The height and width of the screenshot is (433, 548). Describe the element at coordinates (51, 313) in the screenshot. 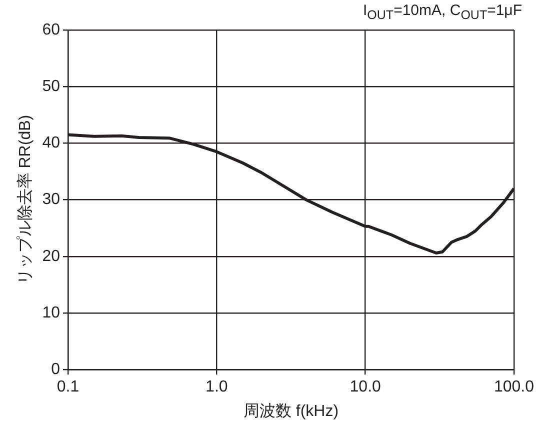

I see `y-tick-label: 10` at that location.